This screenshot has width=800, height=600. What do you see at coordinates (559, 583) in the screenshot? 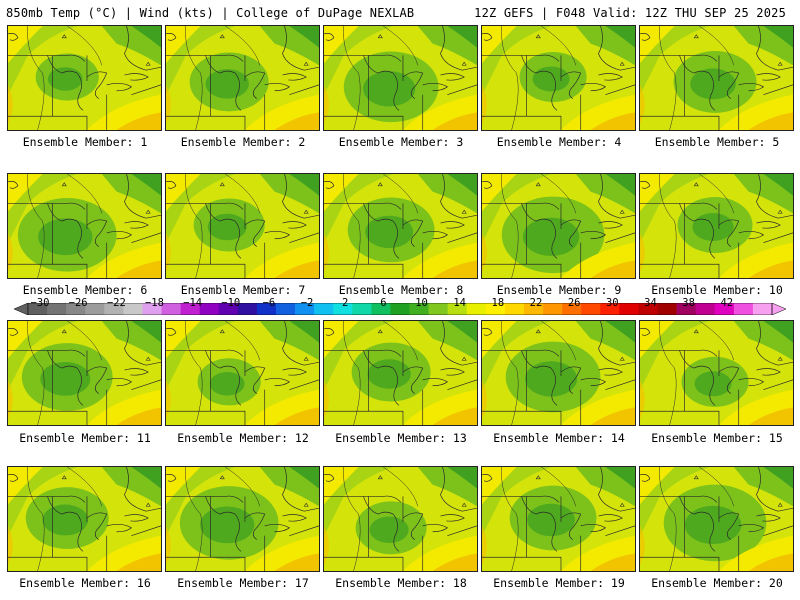
I see `ensemble-member-label: Ensemble Member: 19` at bounding box center [559, 583].